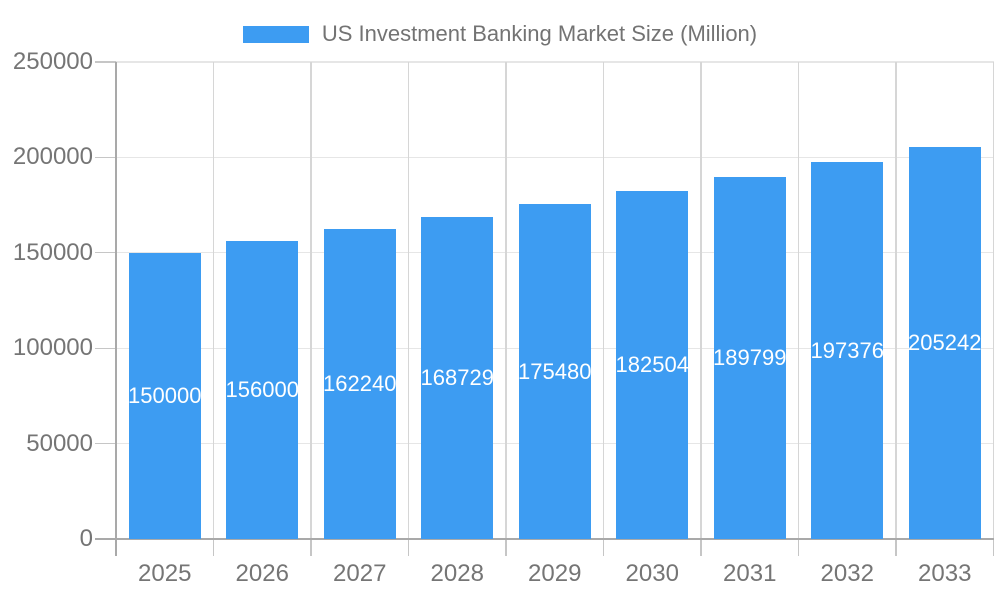 Image resolution: width=1000 pixels, height=600 pixels. I want to click on x-tick-label: 2030, so click(652, 573).